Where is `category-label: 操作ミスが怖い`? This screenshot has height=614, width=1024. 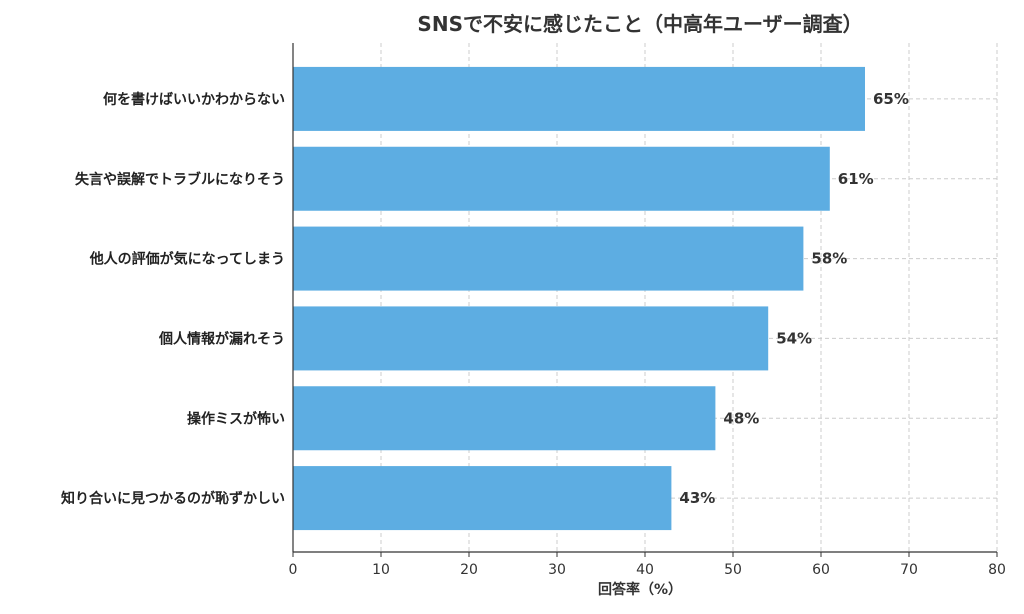
category-label: 操作ミスが怖い is located at coordinates (236, 418).